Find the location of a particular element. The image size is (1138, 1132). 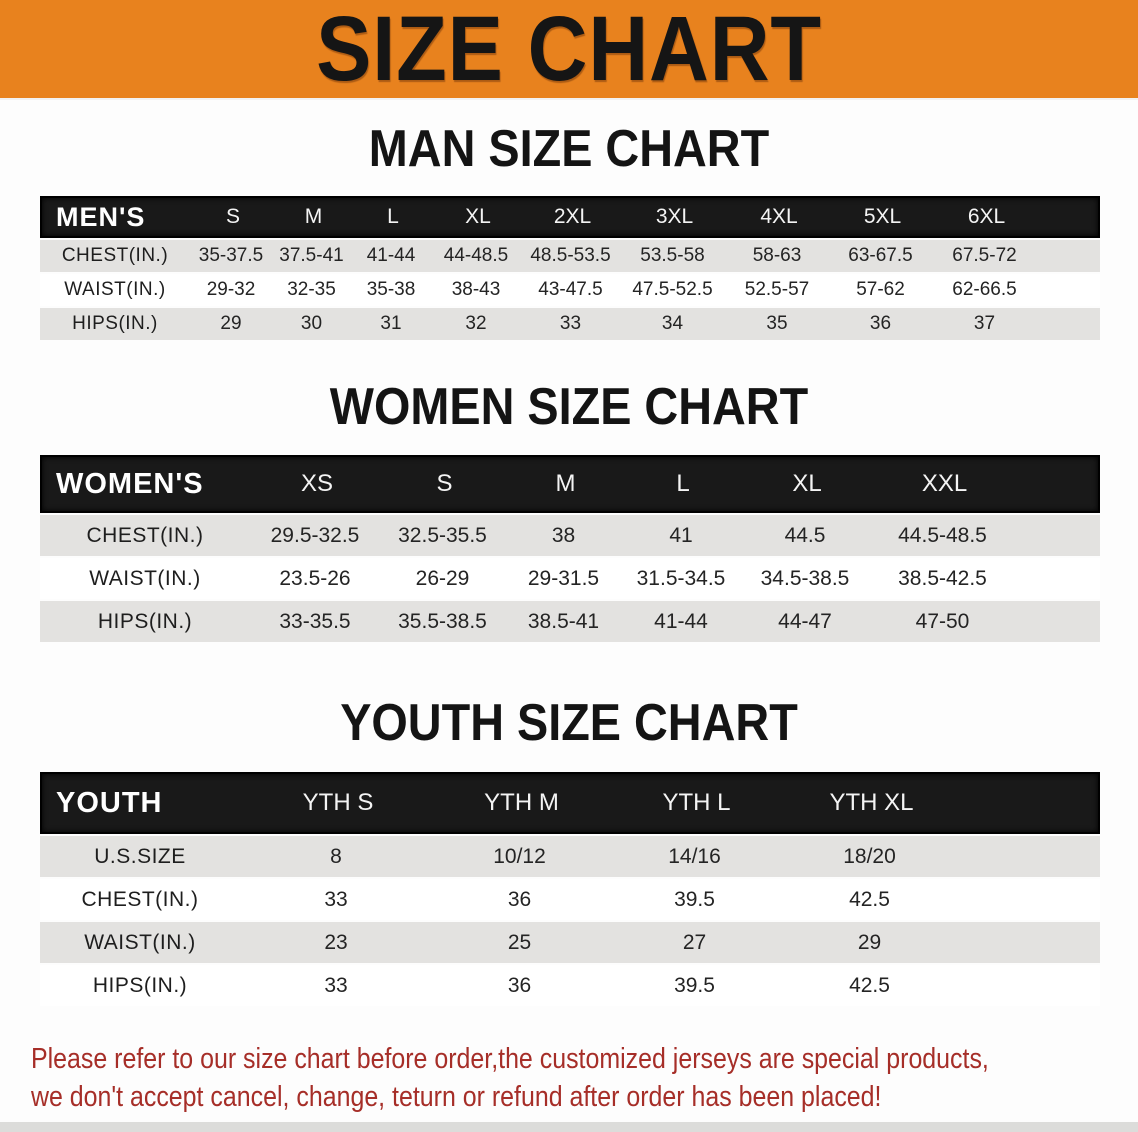

table-cell: 44.5 is located at coordinates (805, 535).